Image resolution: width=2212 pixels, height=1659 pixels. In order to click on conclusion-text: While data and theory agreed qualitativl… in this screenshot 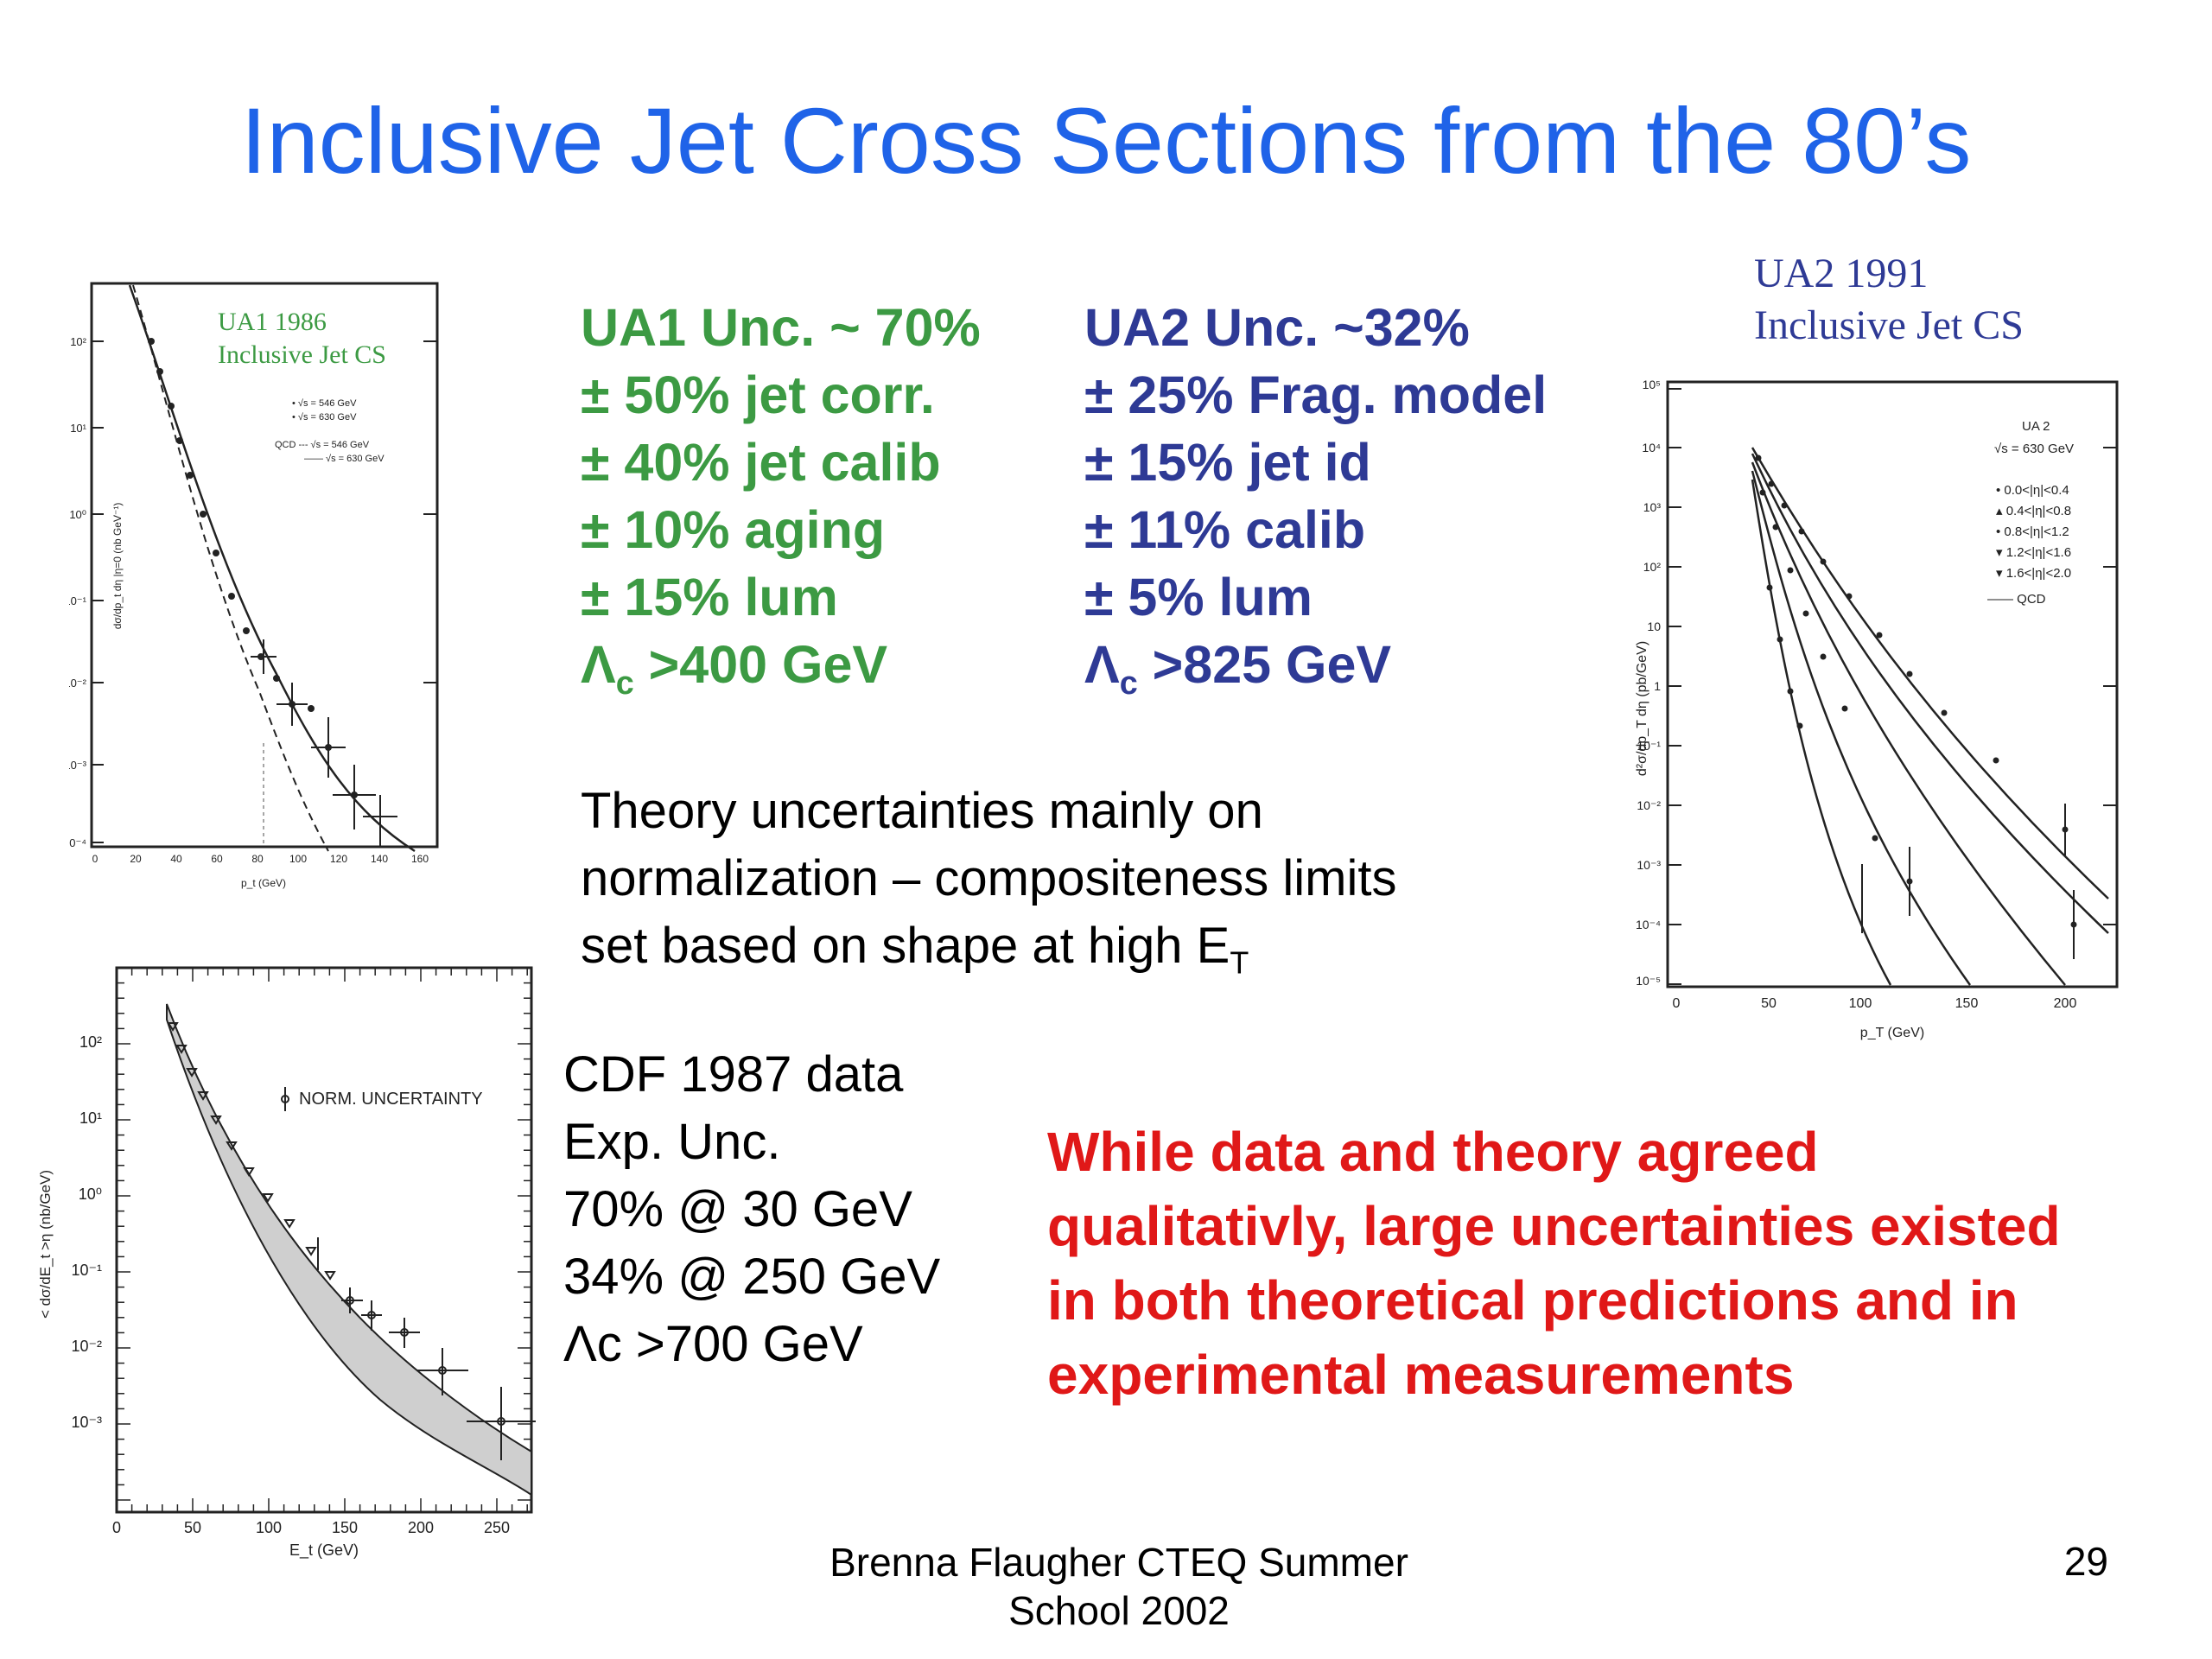, I will do `click(1554, 1263)`.